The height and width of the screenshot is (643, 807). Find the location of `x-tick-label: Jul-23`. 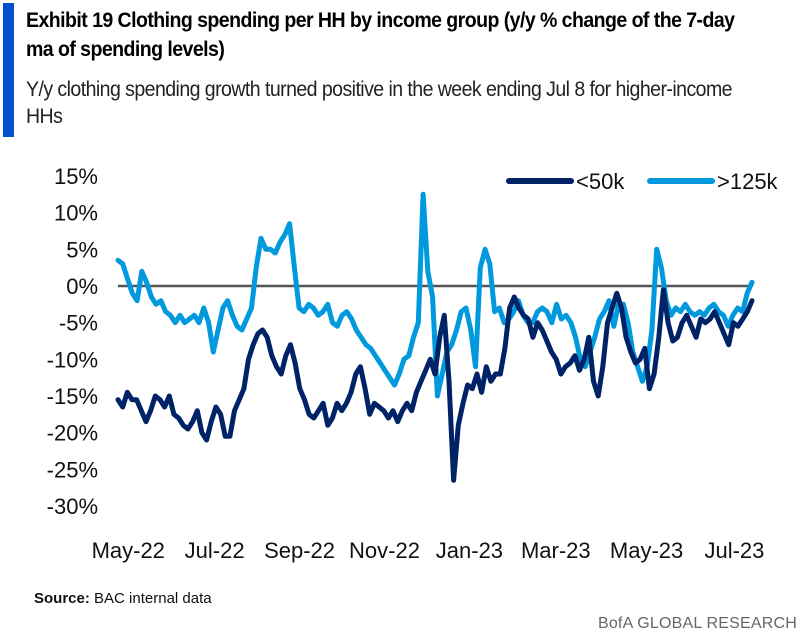

x-tick-label: Jul-23 is located at coordinates (734, 550).